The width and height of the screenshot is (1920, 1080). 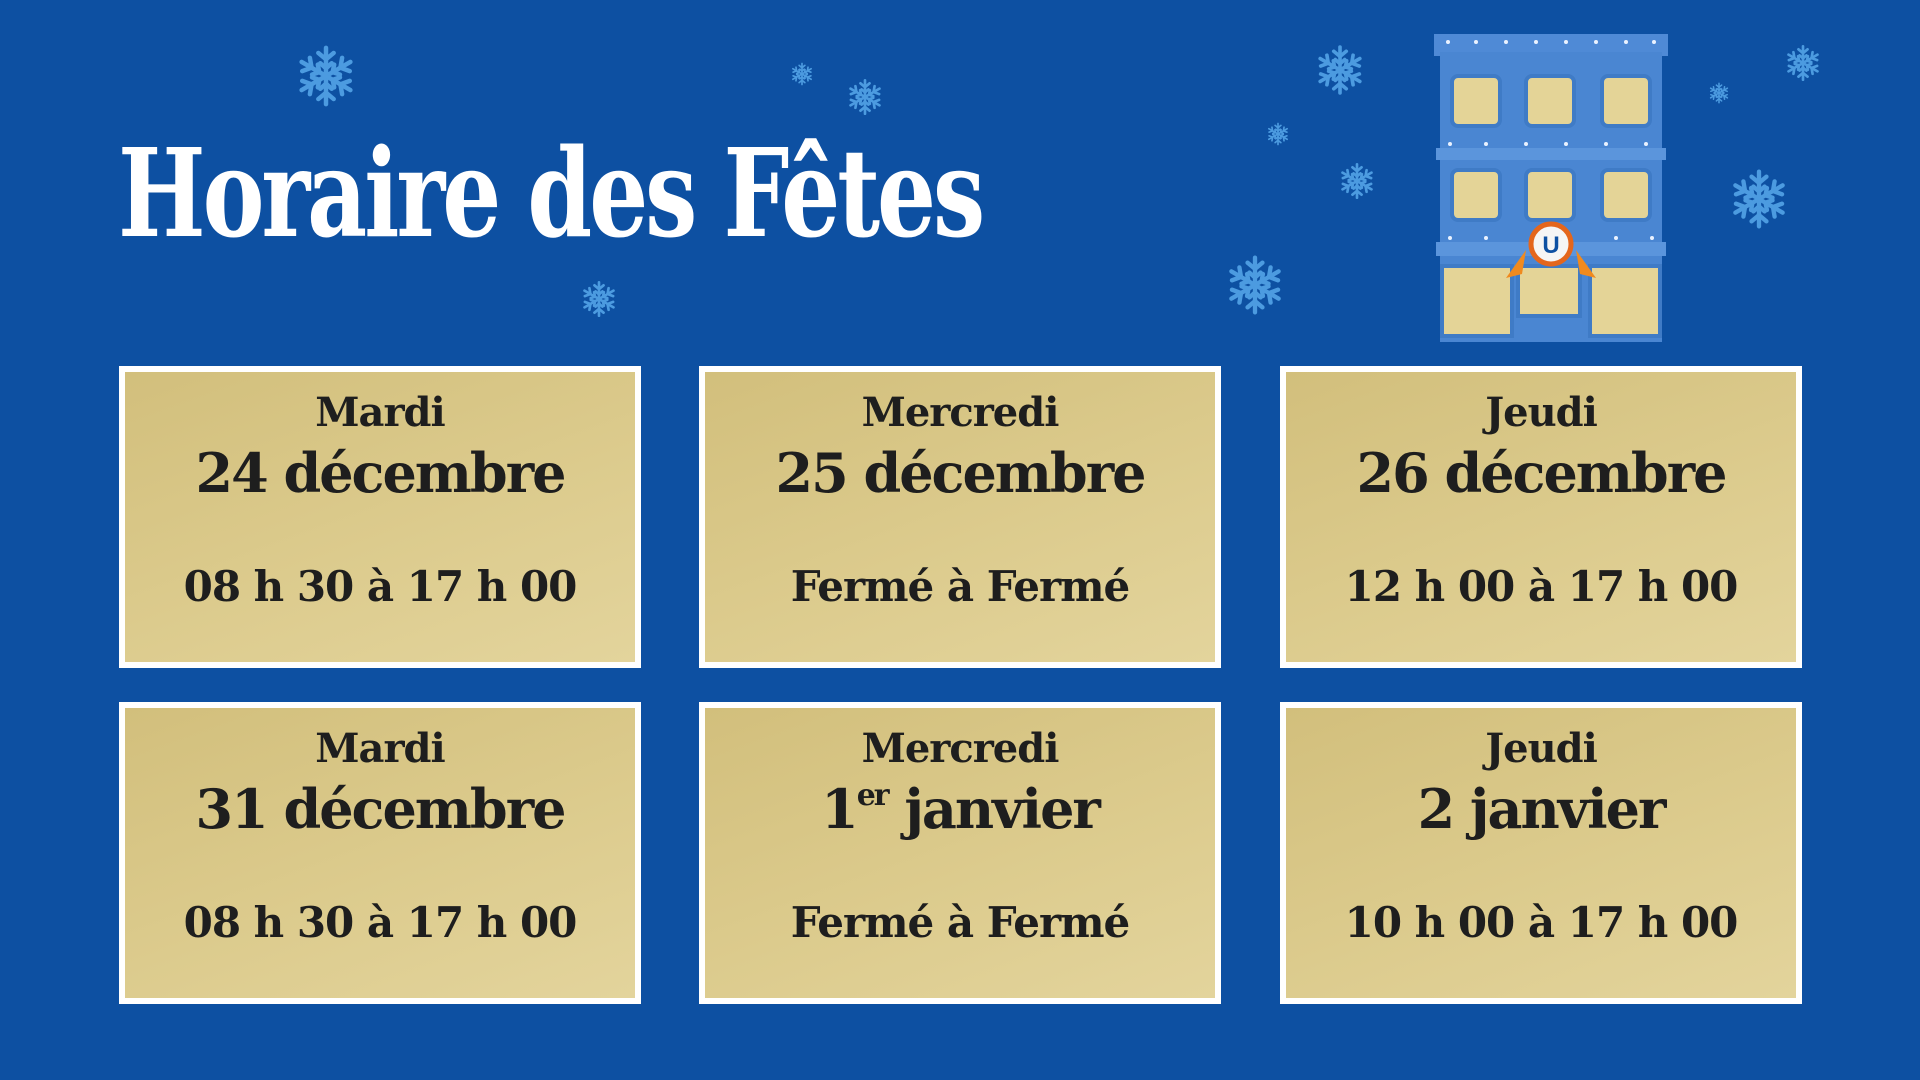 I want to click on date-ordinal: er, so click(x=873, y=795).